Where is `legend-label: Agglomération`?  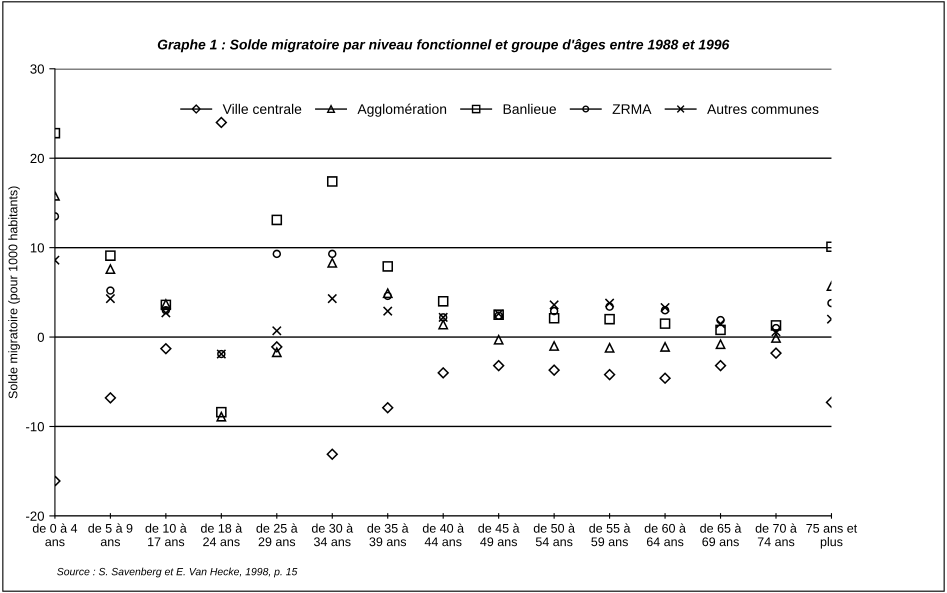 legend-label: Agglomération is located at coordinates (401, 110).